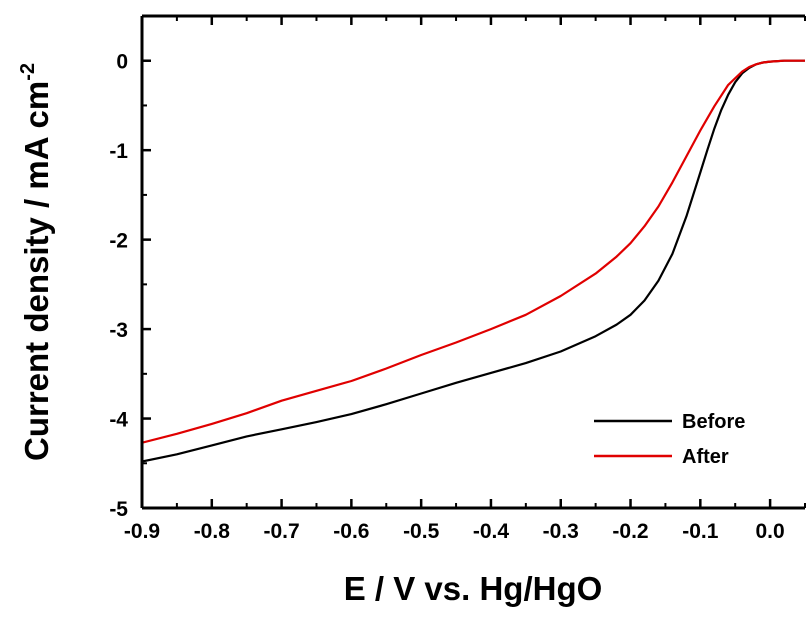 This screenshot has height=617, width=807. Describe the element at coordinates (473, 588) in the screenshot. I see `x-axis-title: E / V vs. Hg/HgO` at that location.